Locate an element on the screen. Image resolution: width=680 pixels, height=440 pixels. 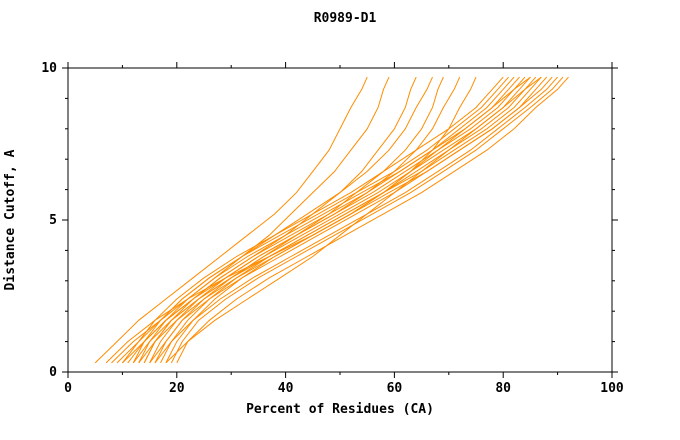
chart-title: R0989-D1 is located at coordinates (345, 18).